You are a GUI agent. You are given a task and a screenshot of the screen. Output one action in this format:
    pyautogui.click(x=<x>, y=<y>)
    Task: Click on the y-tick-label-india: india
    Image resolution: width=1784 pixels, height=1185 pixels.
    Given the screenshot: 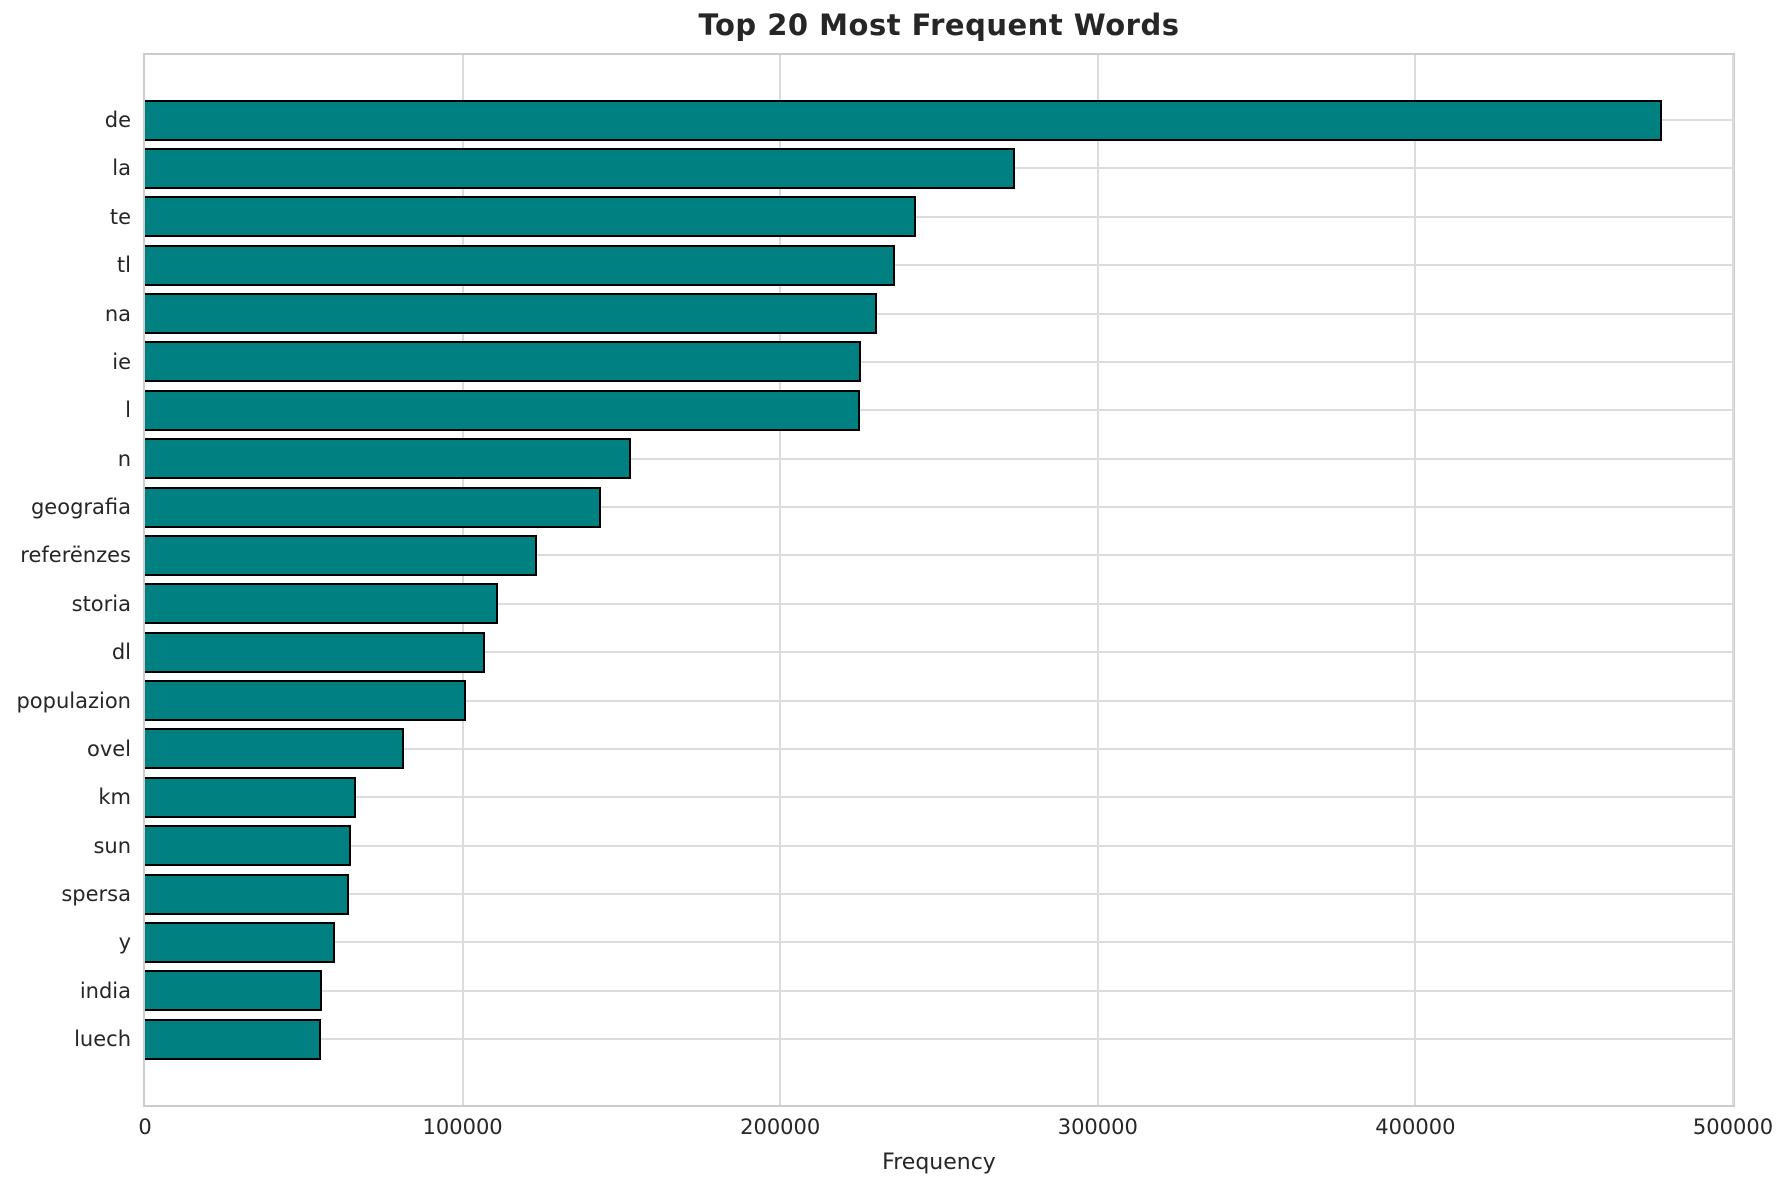 What is the action you would take?
    pyautogui.click(x=105, y=990)
    